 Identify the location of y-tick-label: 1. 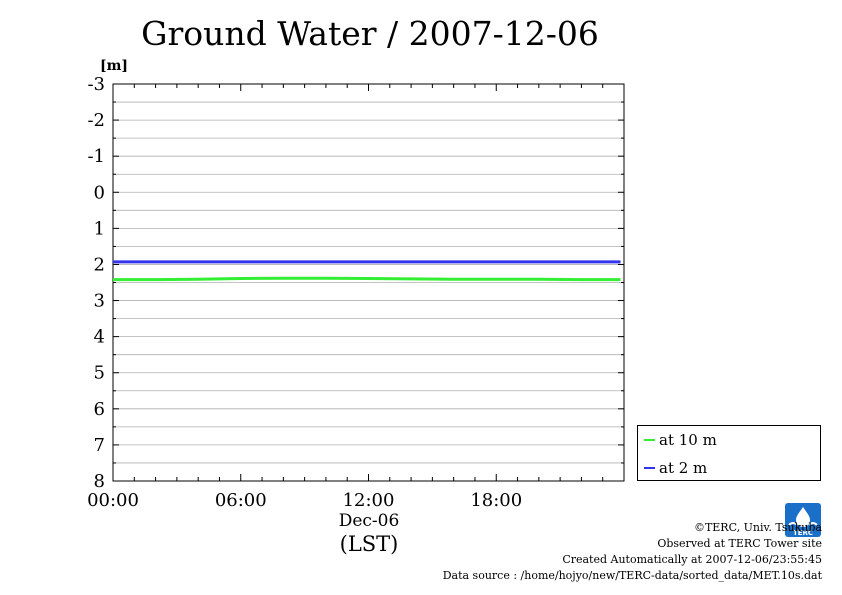
(99, 228).